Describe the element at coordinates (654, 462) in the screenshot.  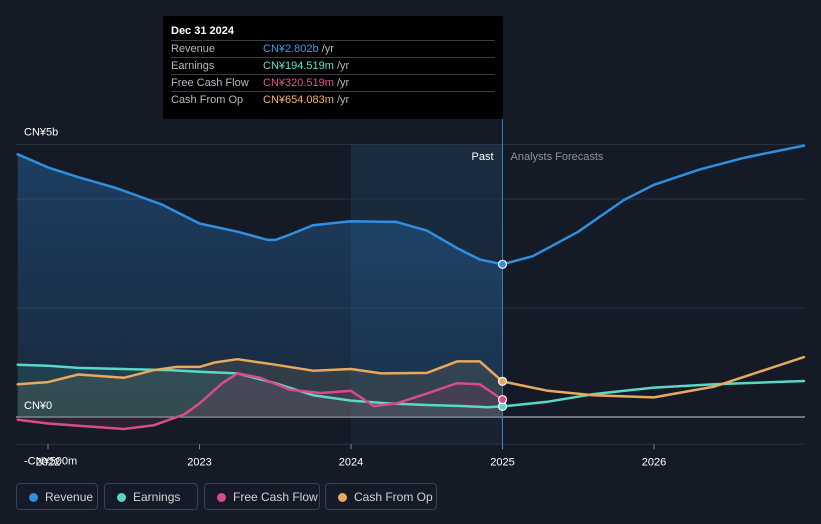
I see `x-tick-label: 2026` at that location.